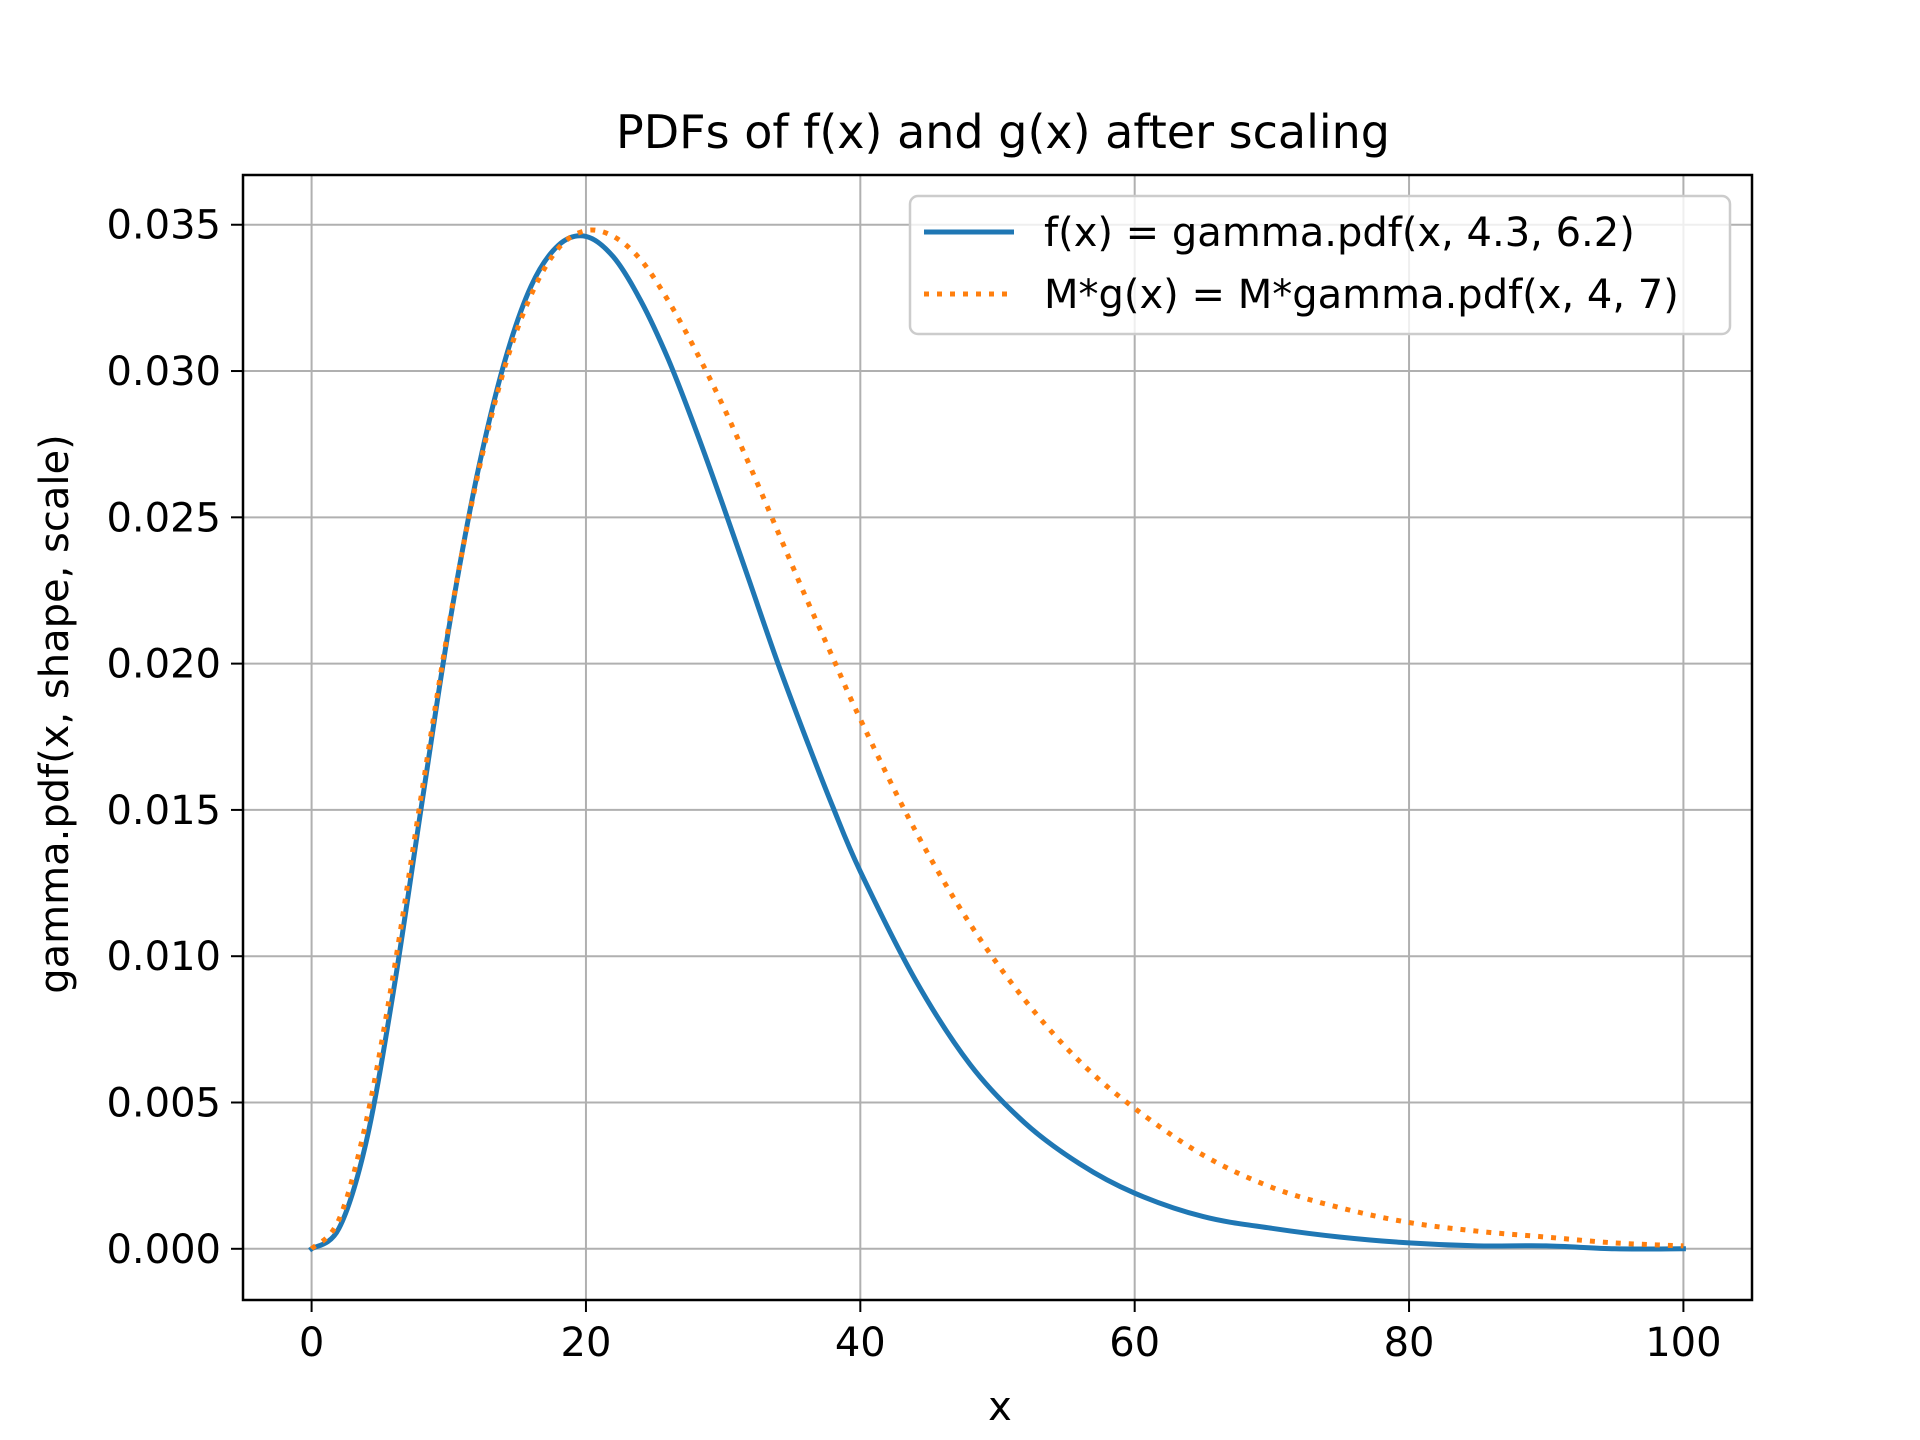 The image size is (1920, 1440). What do you see at coordinates (1683, 1343) in the screenshot?
I see `x-tick-label: 100` at bounding box center [1683, 1343].